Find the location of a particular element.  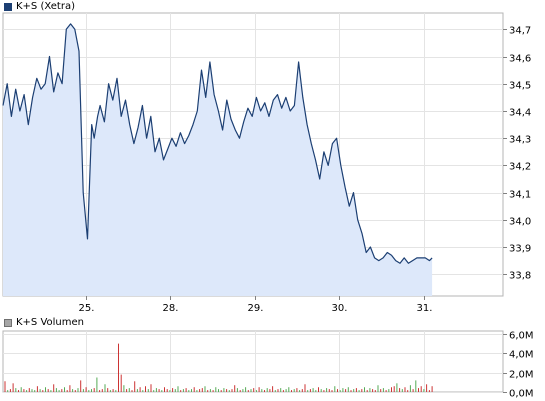

volume-plot-frame is located at coordinates (253, 361).